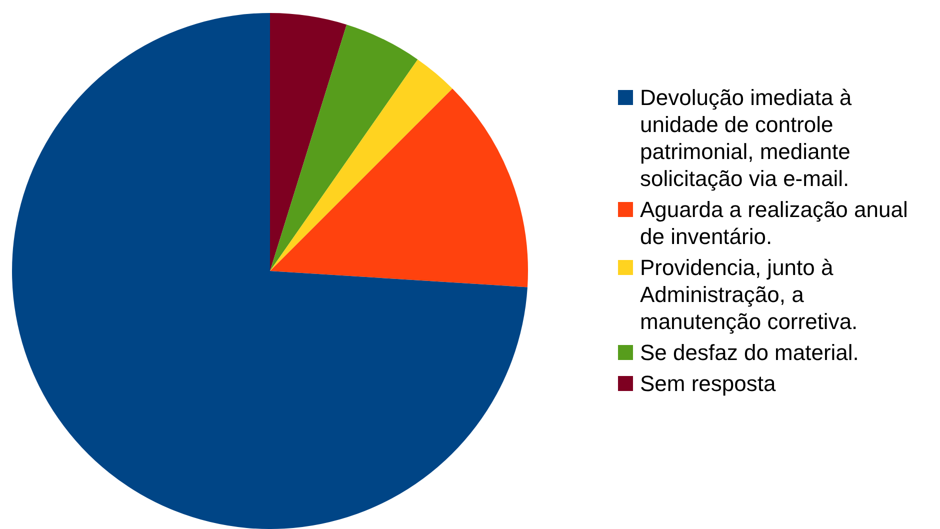 The width and height of the screenshot is (940, 529). What do you see at coordinates (708, 383) in the screenshot?
I see `legend-label: Sem resposta` at bounding box center [708, 383].